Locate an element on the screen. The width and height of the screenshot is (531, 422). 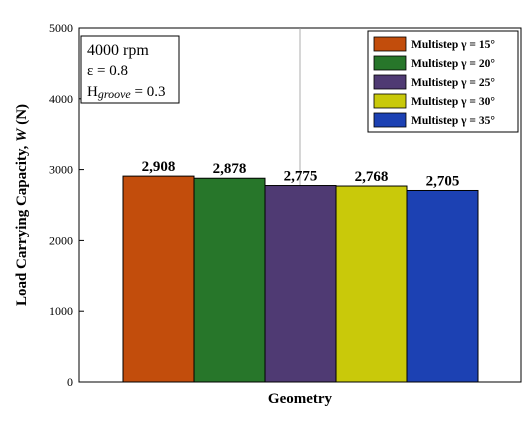
groove-value: = 0.3 is located at coordinates (148, 92).